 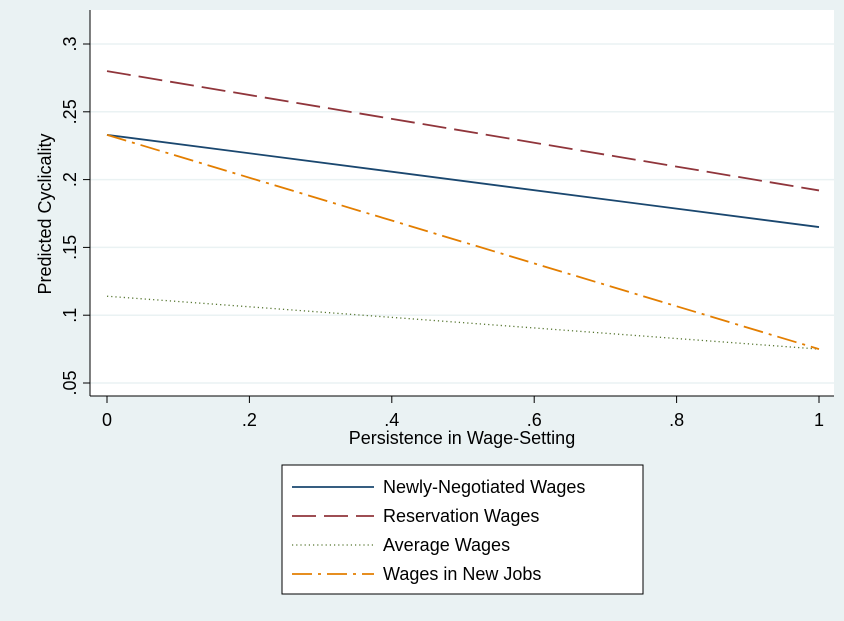 What do you see at coordinates (676, 420) in the screenshot?
I see `x-tick-label: .8` at bounding box center [676, 420].